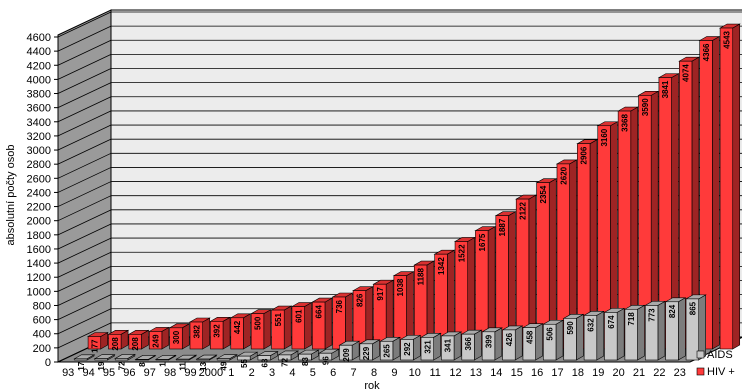  I want to click on x-tick-label: 7, so click(354, 373).